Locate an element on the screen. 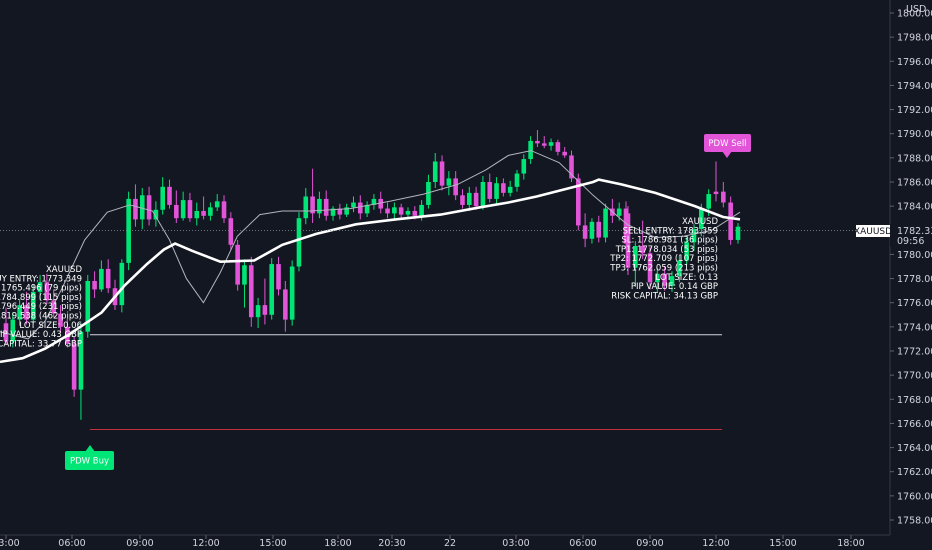 This screenshot has width=932, height=550. sell-badge-box is located at coordinates (727, 143).